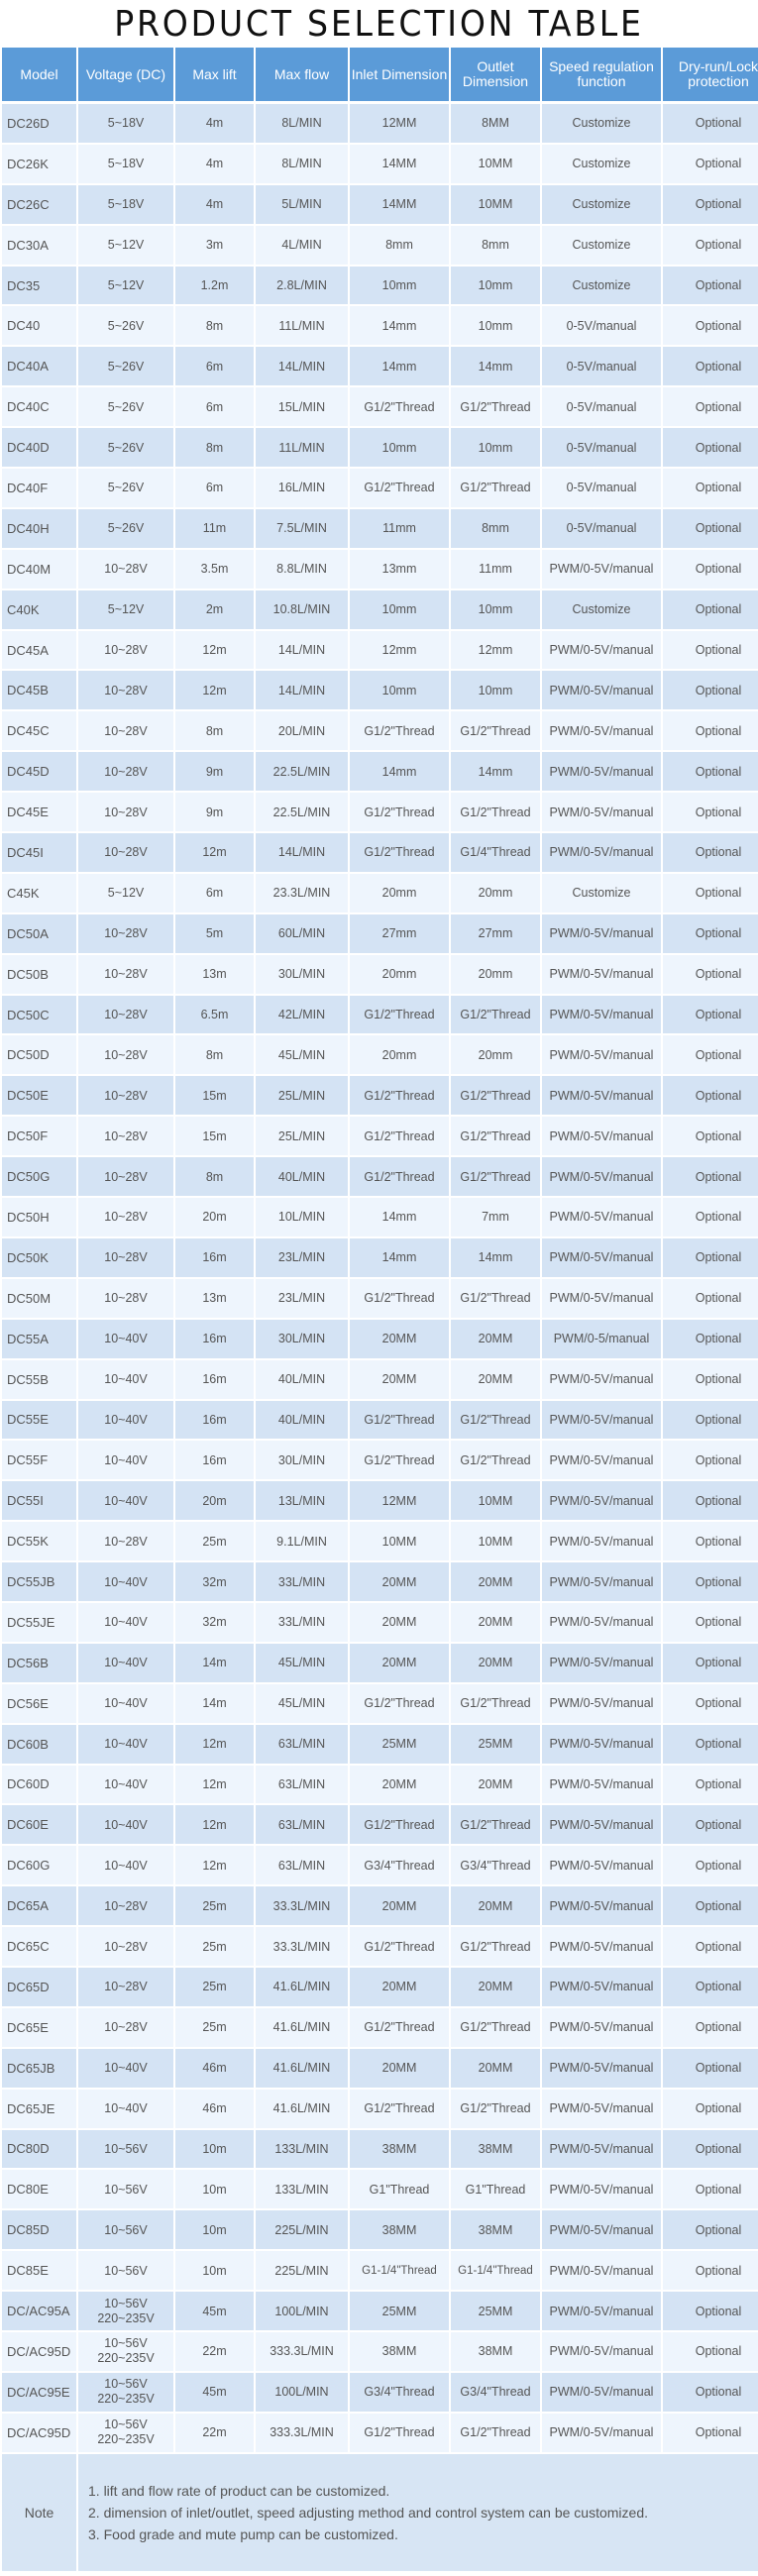  What do you see at coordinates (302, 2231) in the screenshot?
I see `cell-max-flow: 225L/MIN` at bounding box center [302, 2231].